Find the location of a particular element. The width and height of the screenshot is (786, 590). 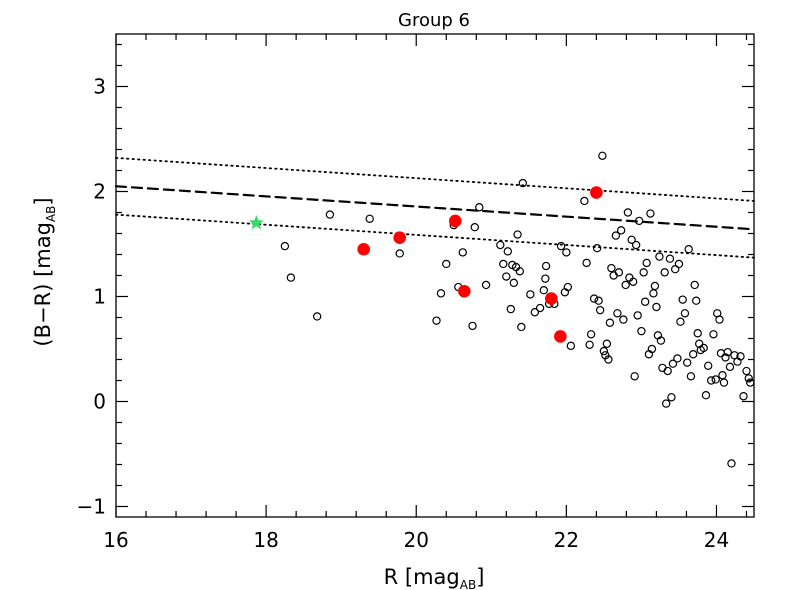

x-axis-label-bracket: ] is located at coordinates (480, 577).